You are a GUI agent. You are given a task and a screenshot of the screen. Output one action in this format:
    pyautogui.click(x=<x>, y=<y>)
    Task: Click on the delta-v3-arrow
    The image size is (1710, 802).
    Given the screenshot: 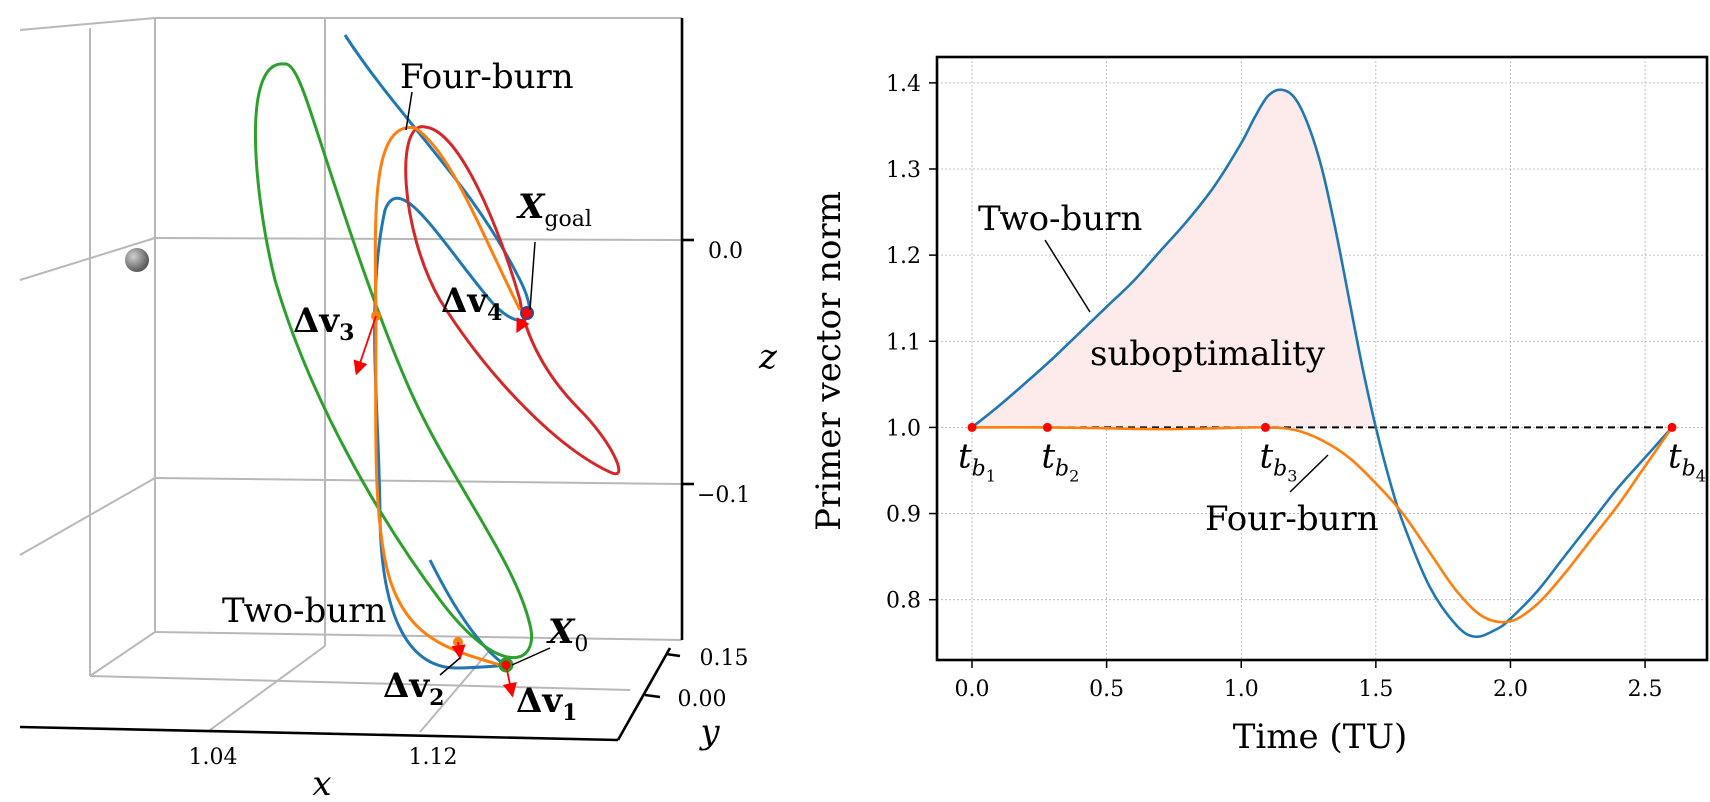 What is the action you would take?
    pyautogui.click(x=365, y=345)
    